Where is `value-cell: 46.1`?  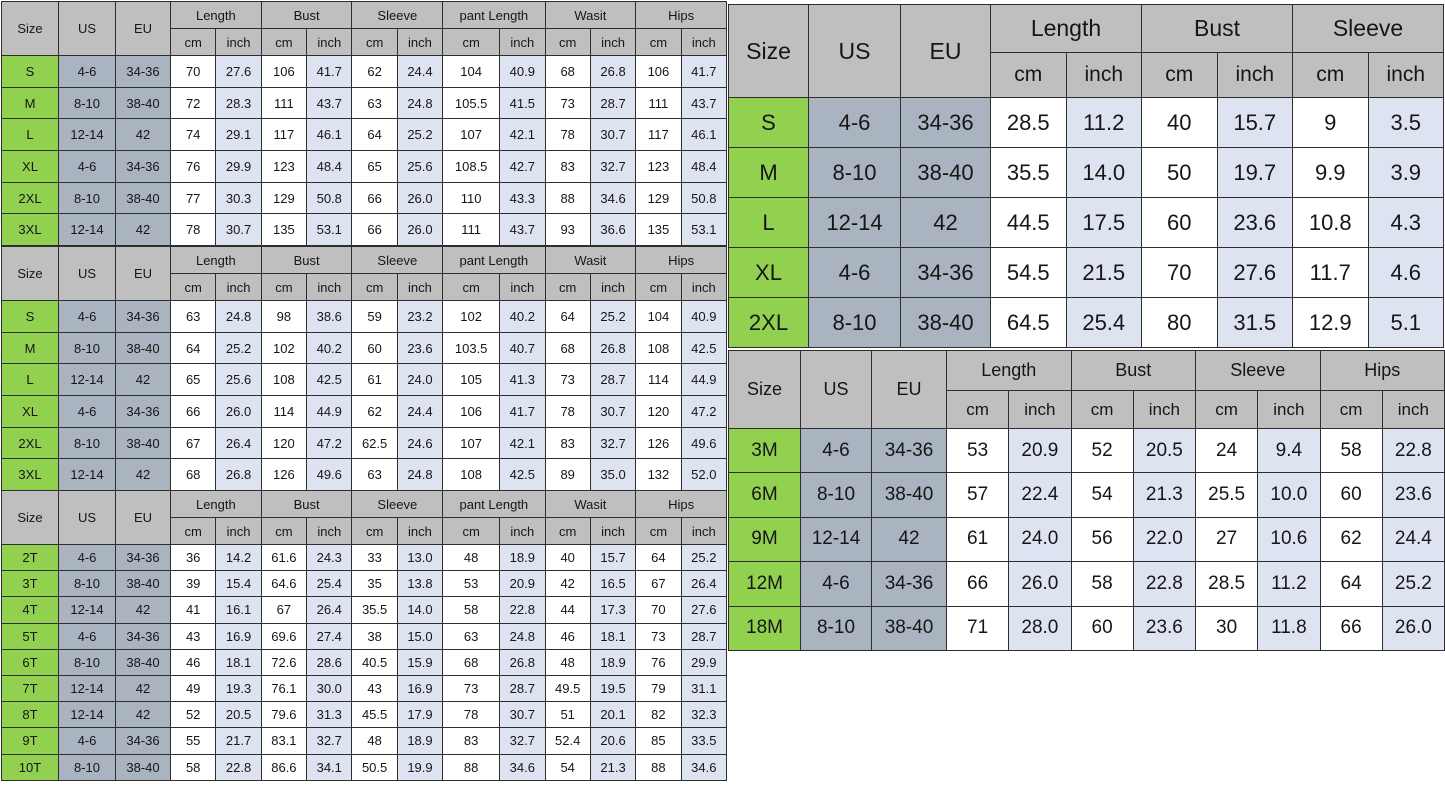 value-cell: 46.1 is located at coordinates (329, 135).